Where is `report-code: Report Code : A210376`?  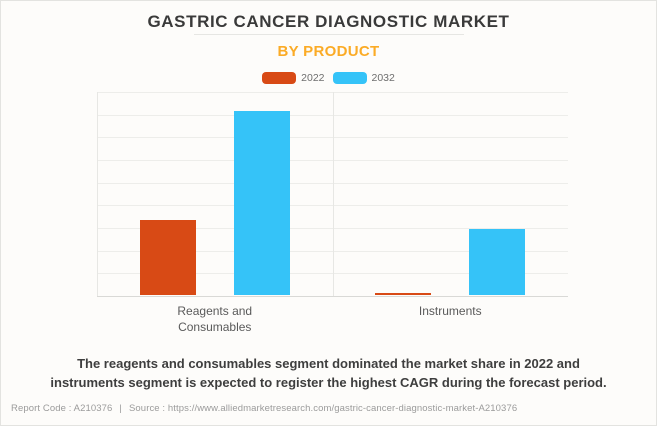
report-code: Report Code : A210376 is located at coordinates (62, 408).